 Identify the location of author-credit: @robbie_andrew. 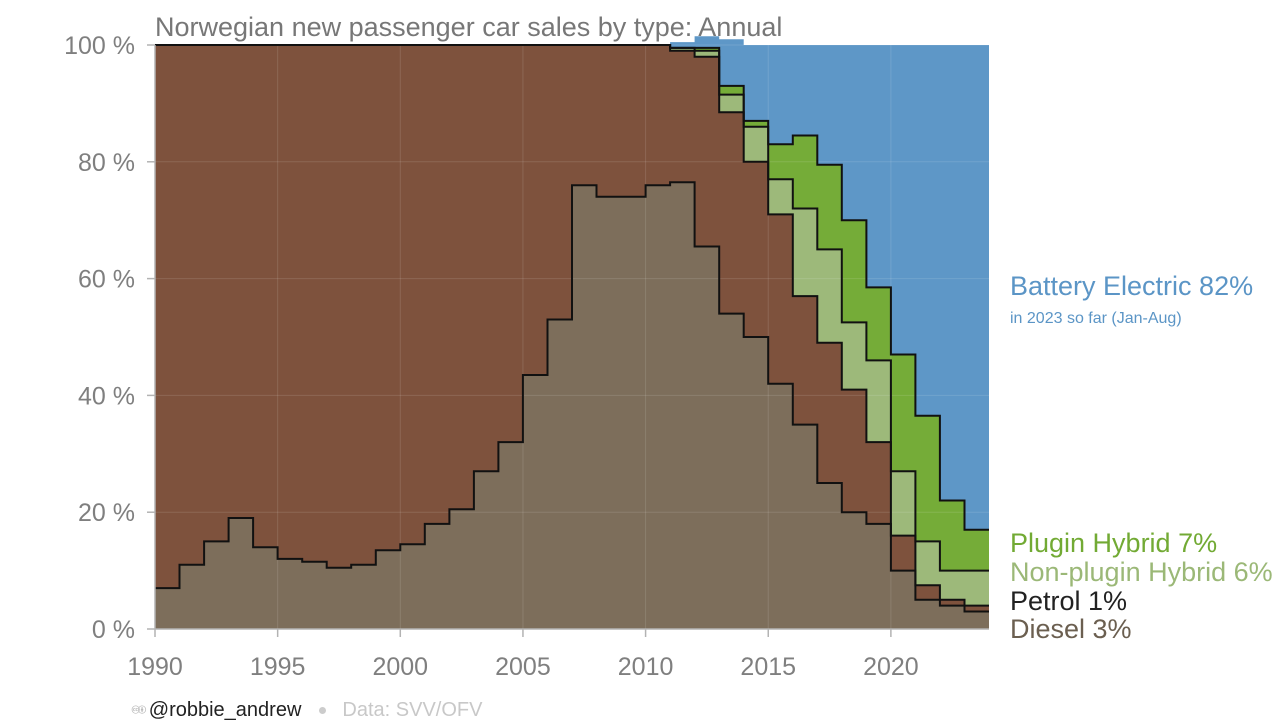
(225, 709).